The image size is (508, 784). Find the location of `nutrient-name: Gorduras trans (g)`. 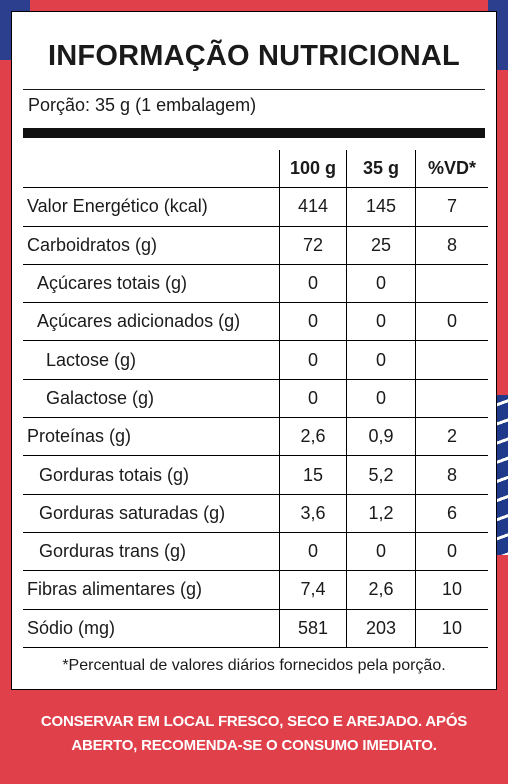

nutrient-name: Gorduras trans (g) is located at coordinates (151, 551).